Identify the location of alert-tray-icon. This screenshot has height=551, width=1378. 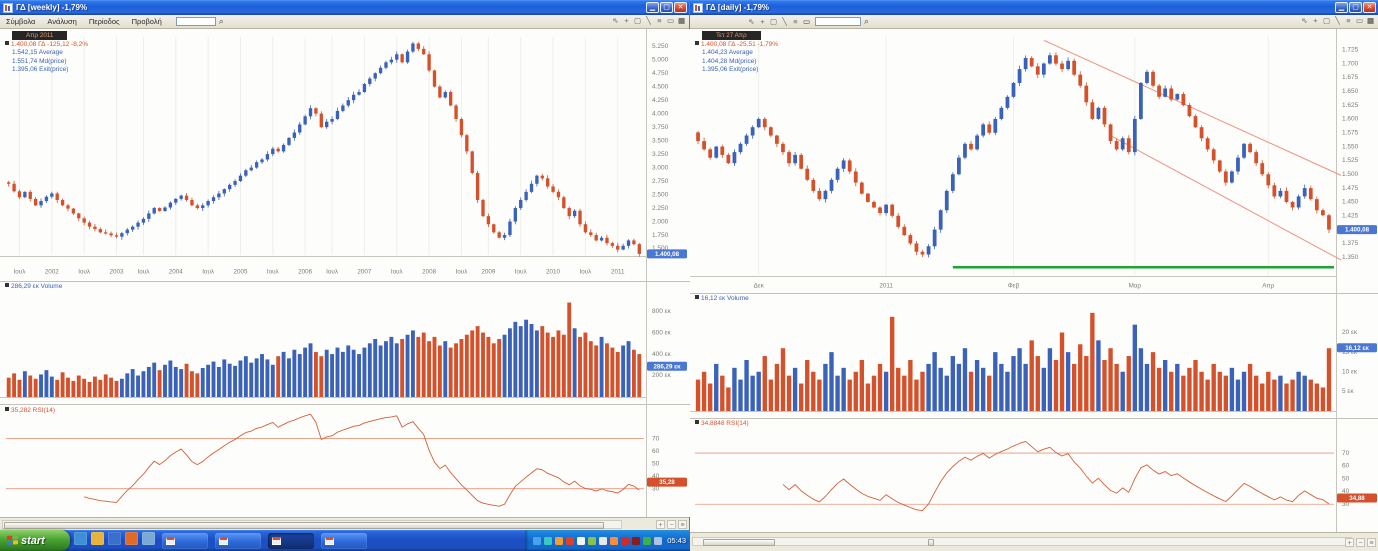
(625, 540).